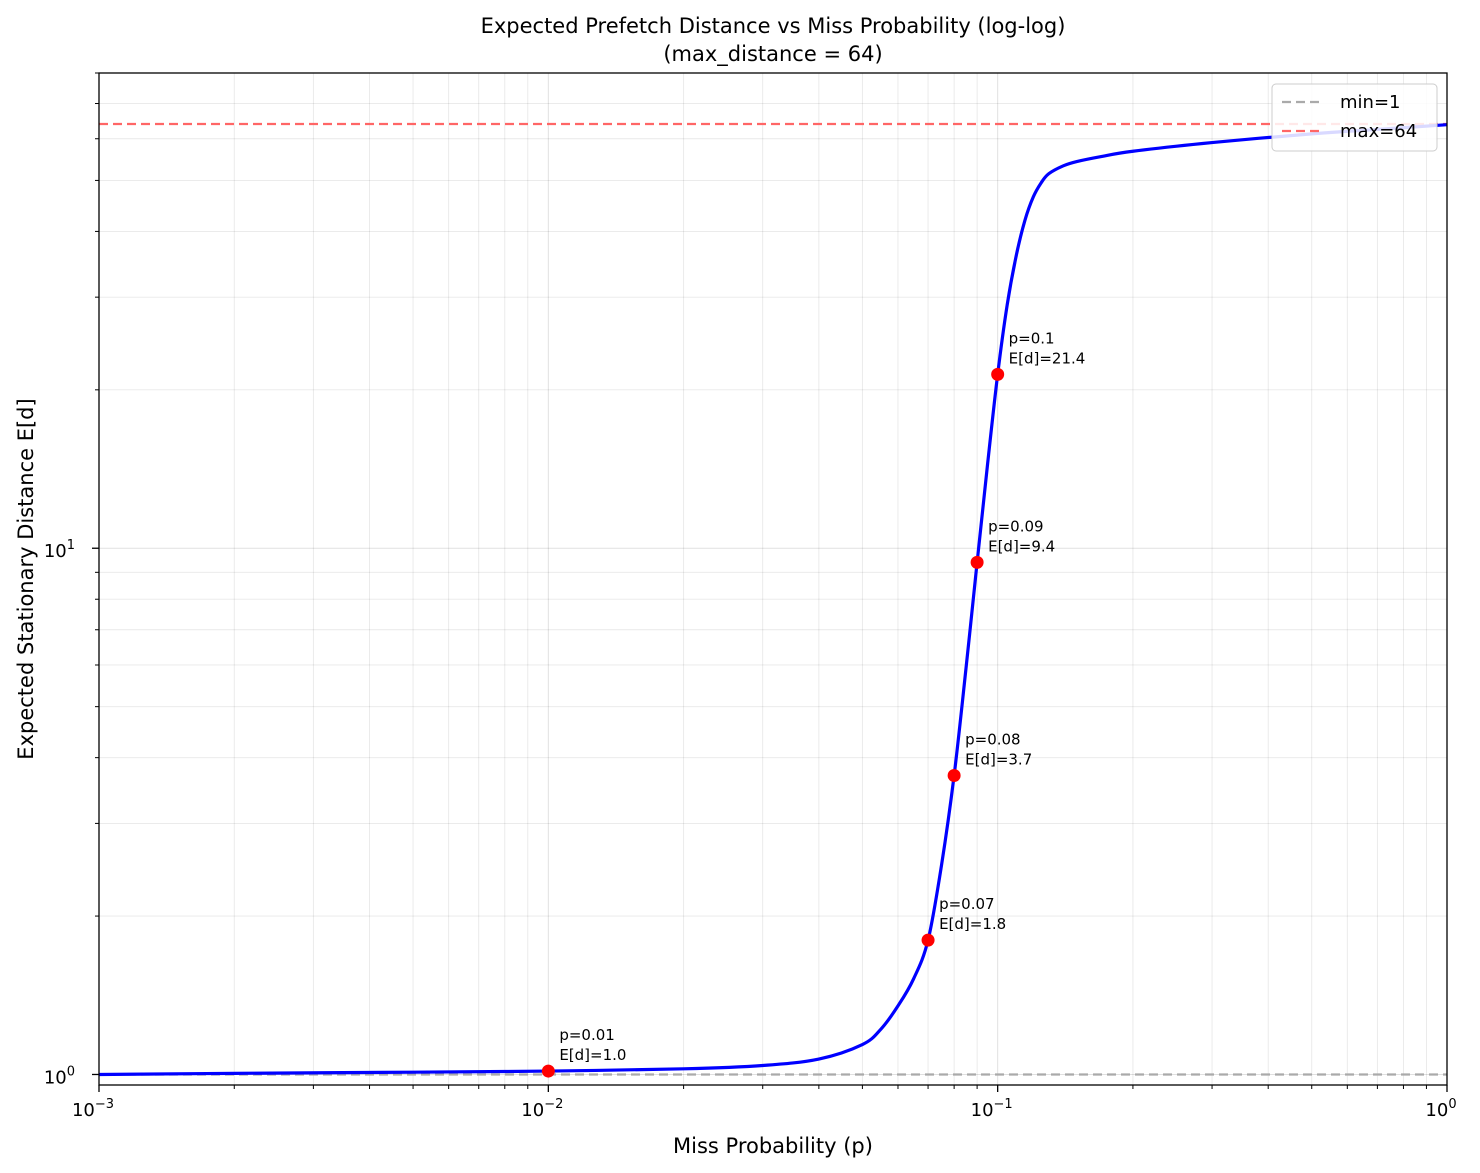 The image size is (1480, 1173). I want to click on annotation-ed: E[d]=9.4, so click(1021, 546).